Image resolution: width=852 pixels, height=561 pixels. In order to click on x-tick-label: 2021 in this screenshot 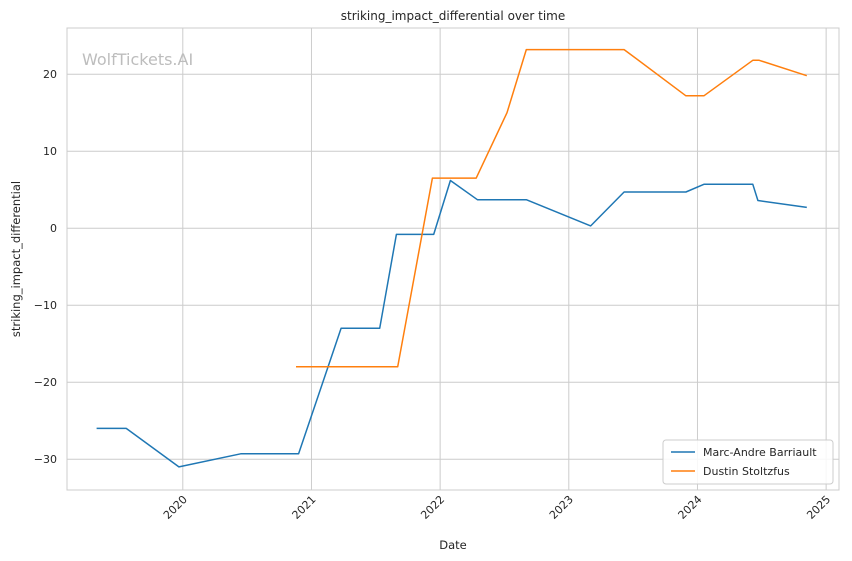, I will do `click(304, 507)`.